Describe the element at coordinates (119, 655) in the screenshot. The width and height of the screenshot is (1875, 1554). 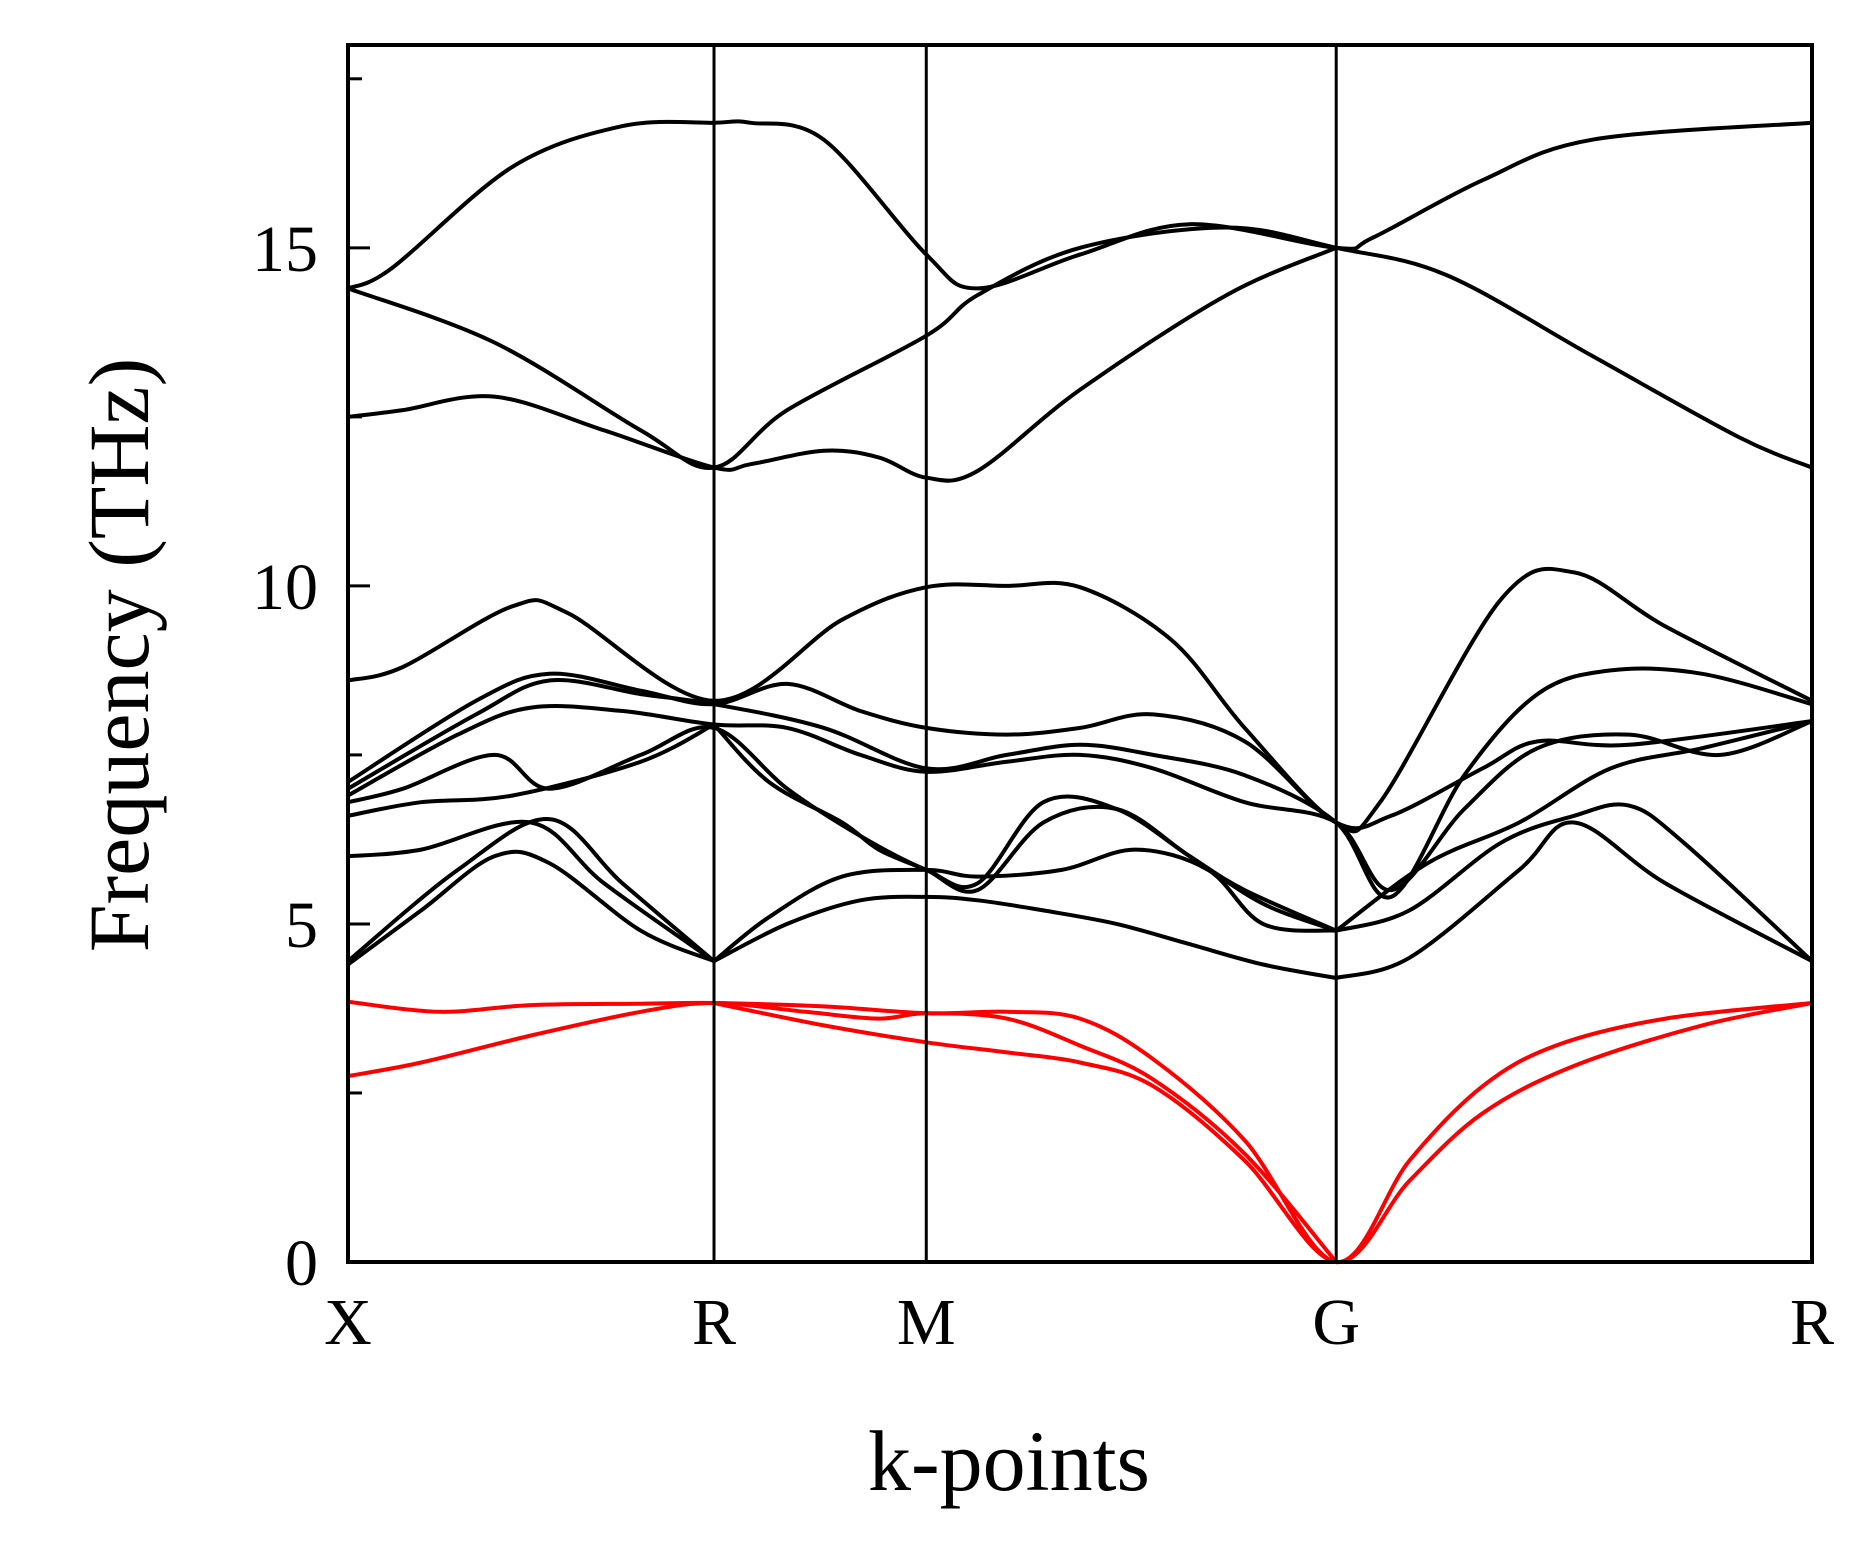
I see `y-axis-title: Frequency (THz)` at that location.